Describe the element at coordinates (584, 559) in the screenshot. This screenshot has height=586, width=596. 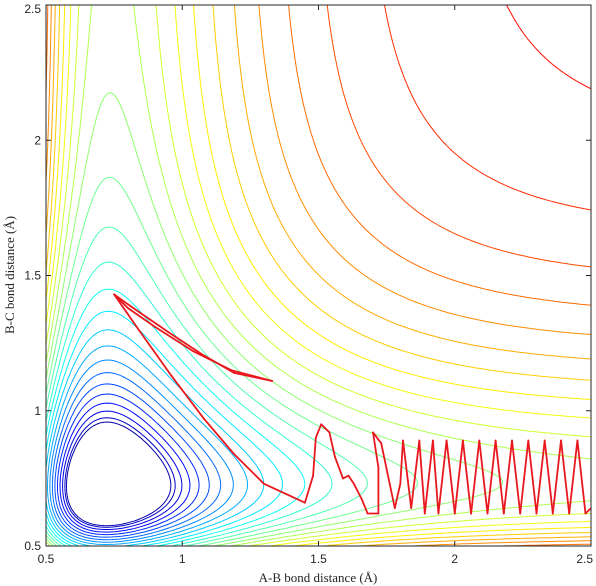
I see `x-tick-label: 2.5` at that location.